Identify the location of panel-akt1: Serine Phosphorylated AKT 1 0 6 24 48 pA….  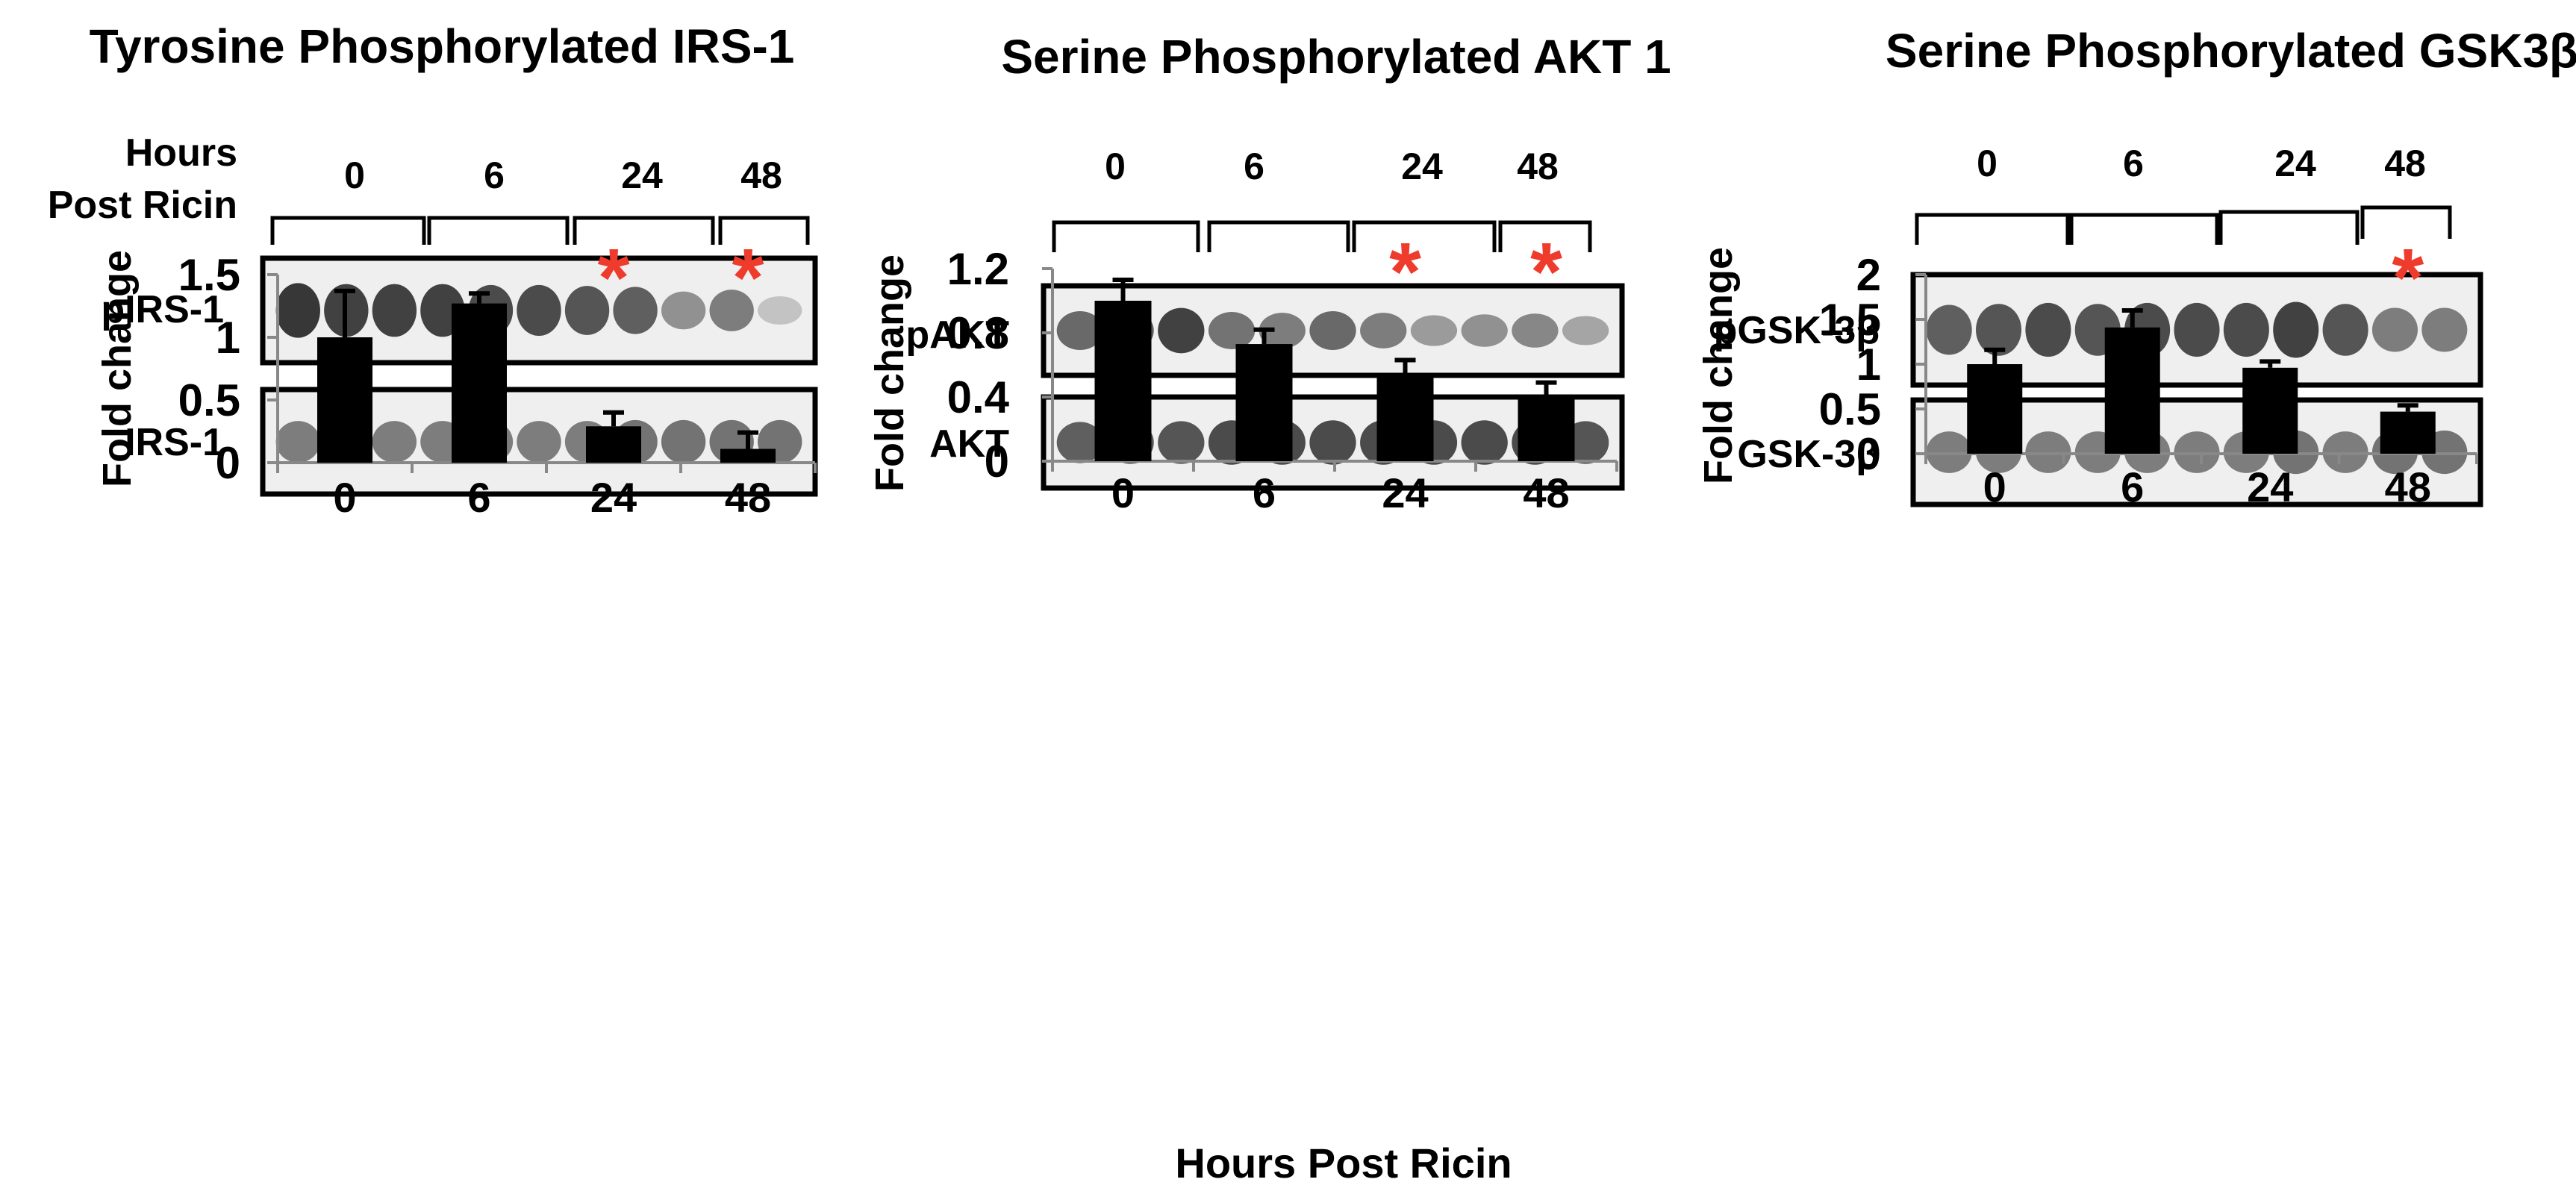
(1269, 273).